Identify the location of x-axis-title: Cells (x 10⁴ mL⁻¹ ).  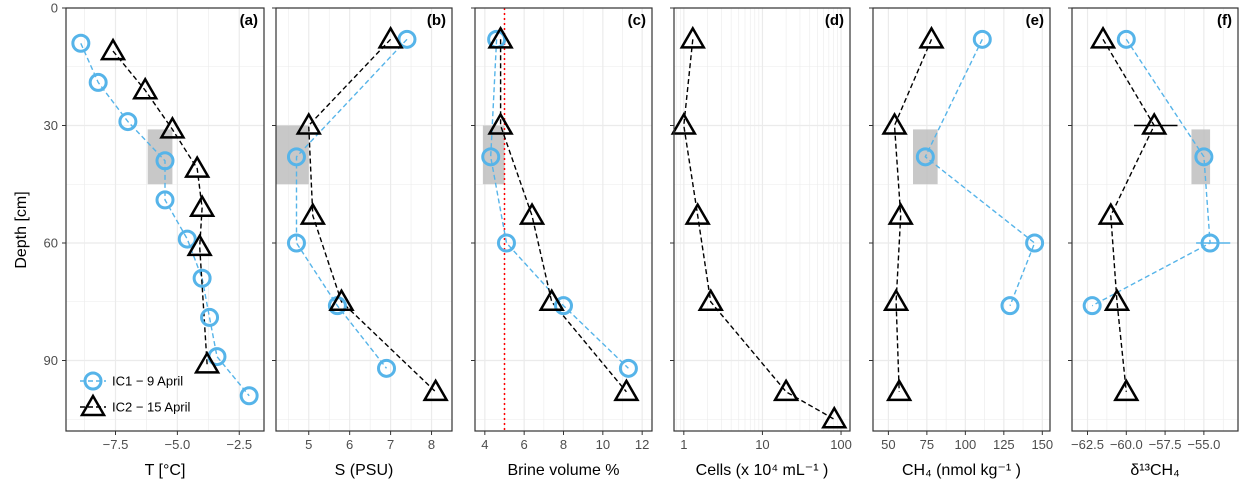
(762, 470).